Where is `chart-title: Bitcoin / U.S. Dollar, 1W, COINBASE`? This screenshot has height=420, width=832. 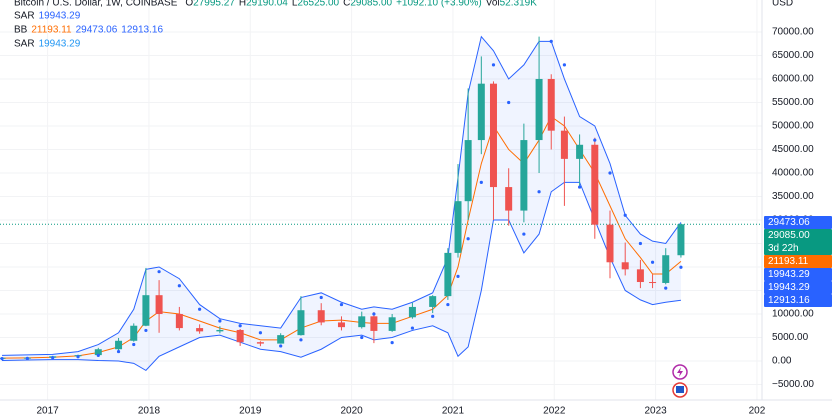 chart-title: Bitcoin / U.S. Dollar, 1W, COINBASE is located at coordinates (96, 4).